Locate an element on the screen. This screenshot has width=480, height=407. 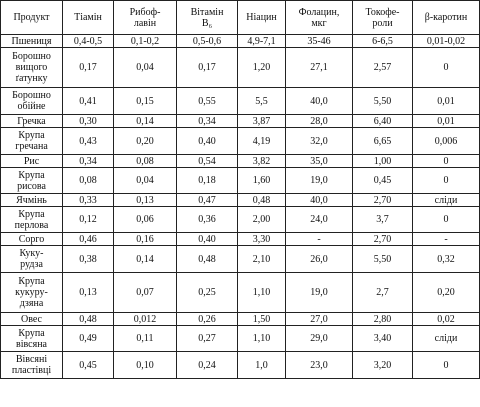
value-cell: 0,18 is located at coordinates (207, 180).